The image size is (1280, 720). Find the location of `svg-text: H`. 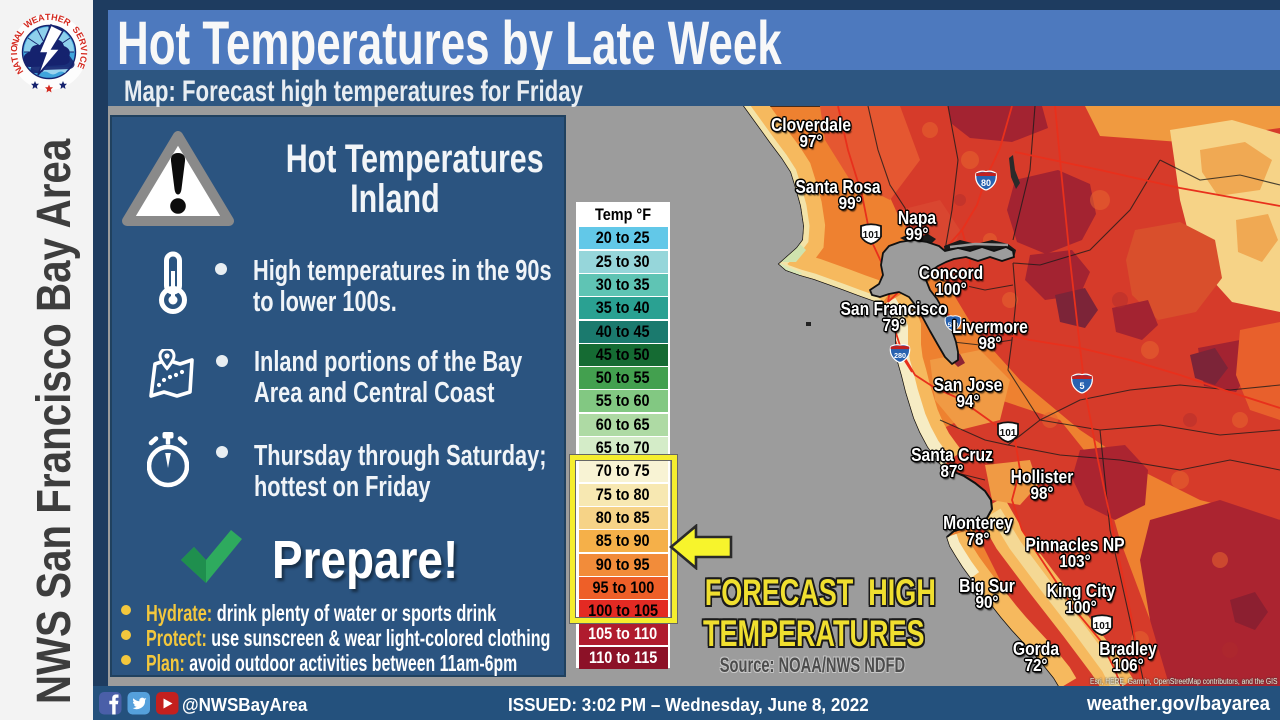

svg-text: H is located at coordinates (54, 17).